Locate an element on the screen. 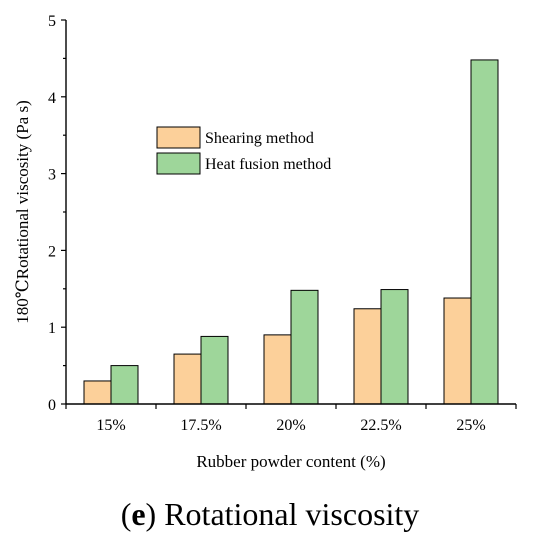  x-ticks-group: 15% 17.5% 20% 22.5% 25% is located at coordinates (291, 419).